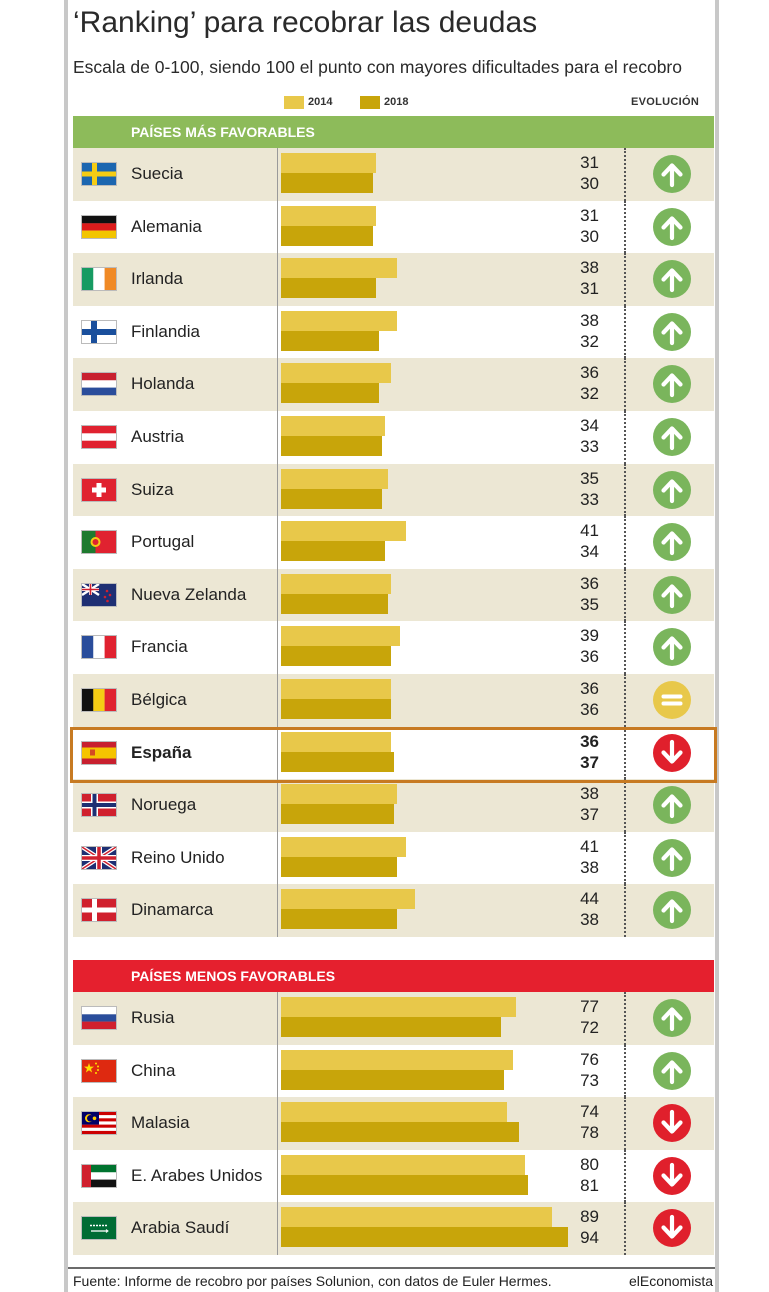  I want to click on country-label: Suecia, so click(157, 173).